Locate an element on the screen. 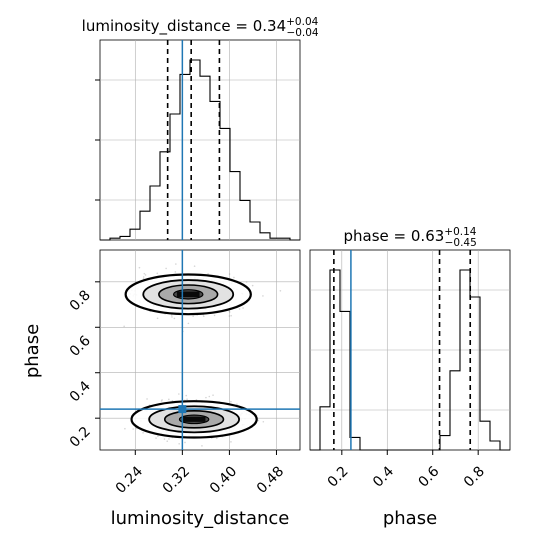  x-tick-label-phase-0: 0.2 is located at coordinates (338, 477).